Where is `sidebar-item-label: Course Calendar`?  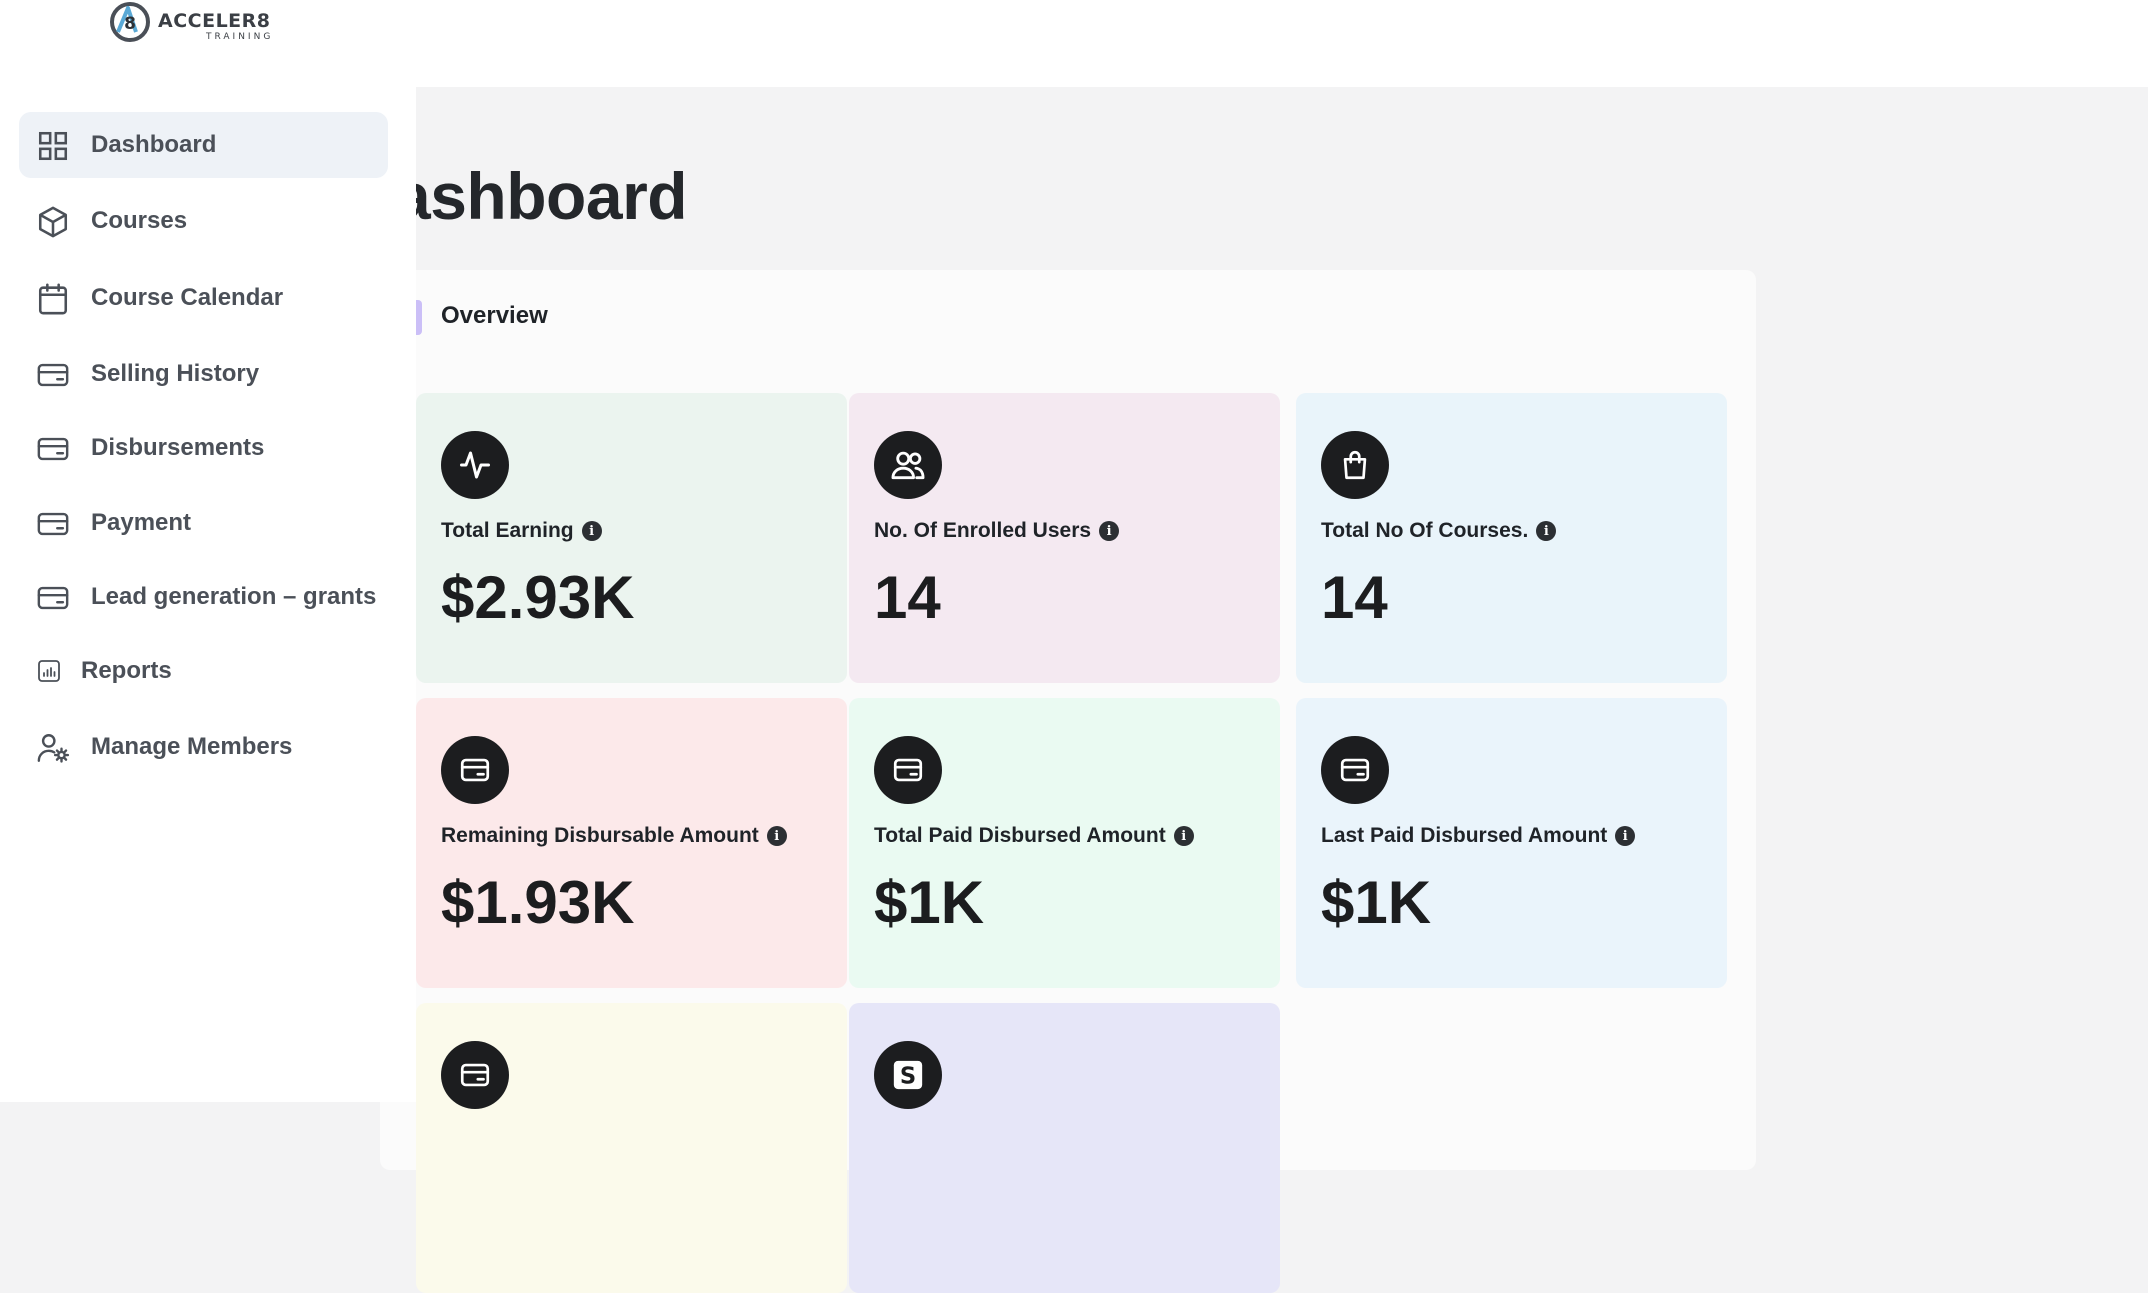
sidebar-item-label: Course Calendar is located at coordinates (187, 297).